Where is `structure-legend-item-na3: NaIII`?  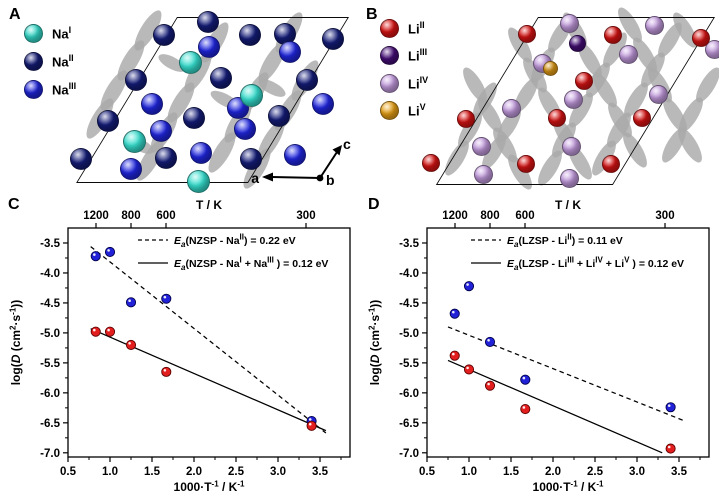 structure-legend-item-na3: NaIII is located at coordinates (50, 89).